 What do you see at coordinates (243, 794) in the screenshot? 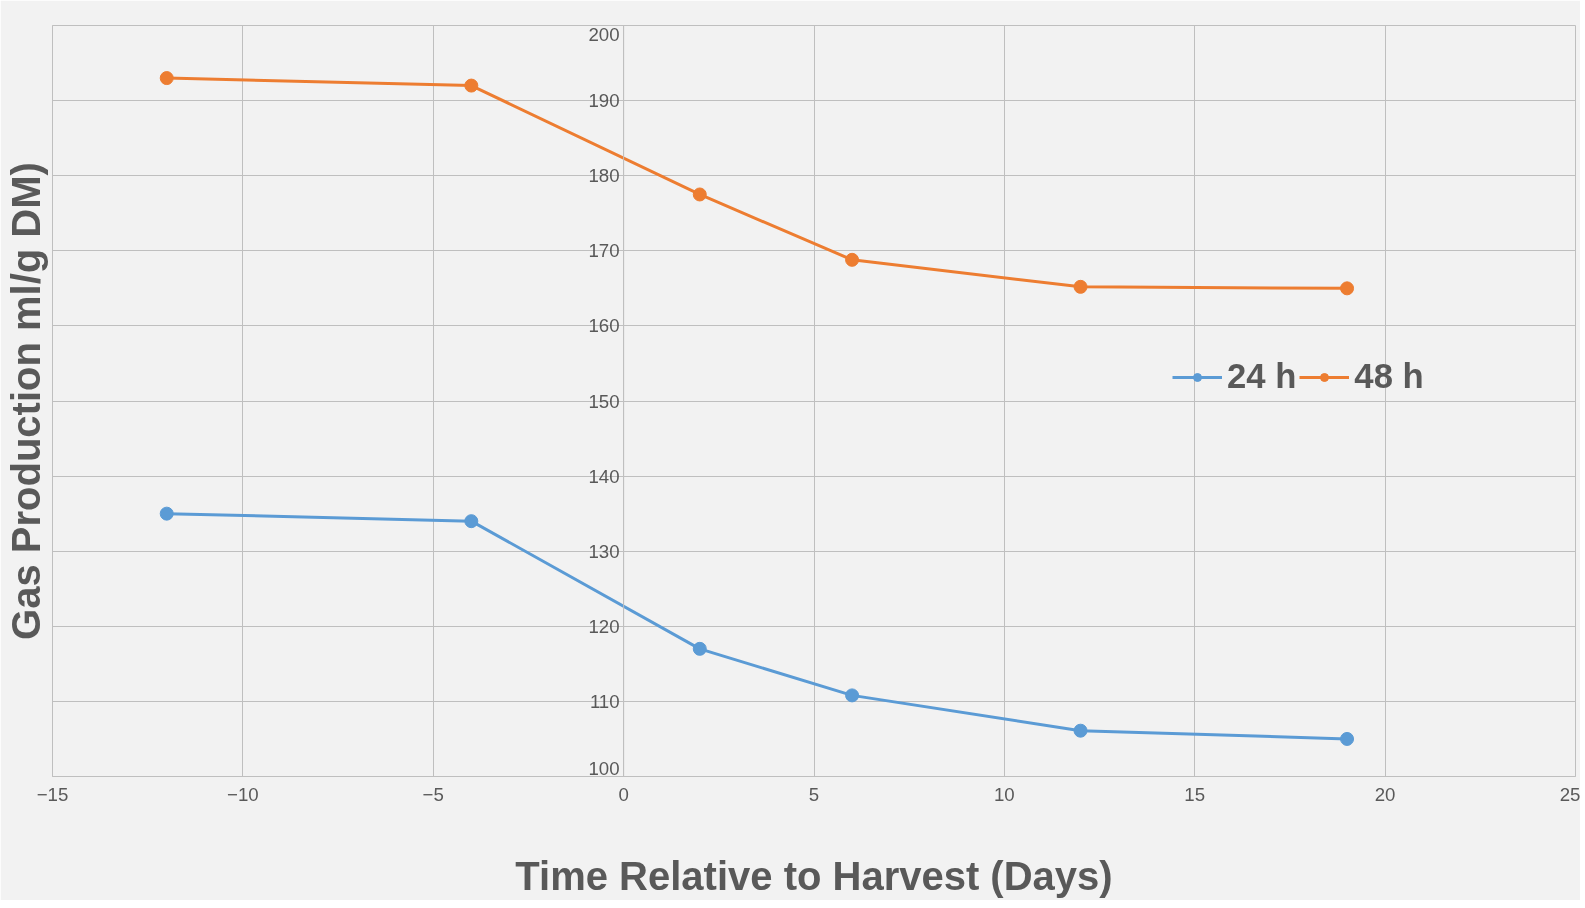
I see `x-tick-label: −10` at bounding box center [243, 794].